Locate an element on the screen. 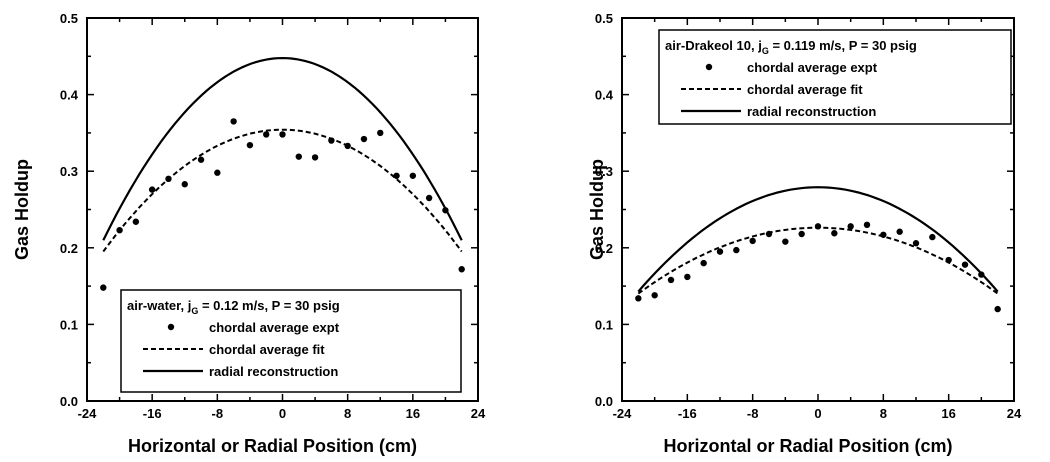 The height and width of the screenshot is (462, 1050). legend-title: air-water, jG = 0.12 m/s, P = 30 psig is located at coordinates (233, 307).